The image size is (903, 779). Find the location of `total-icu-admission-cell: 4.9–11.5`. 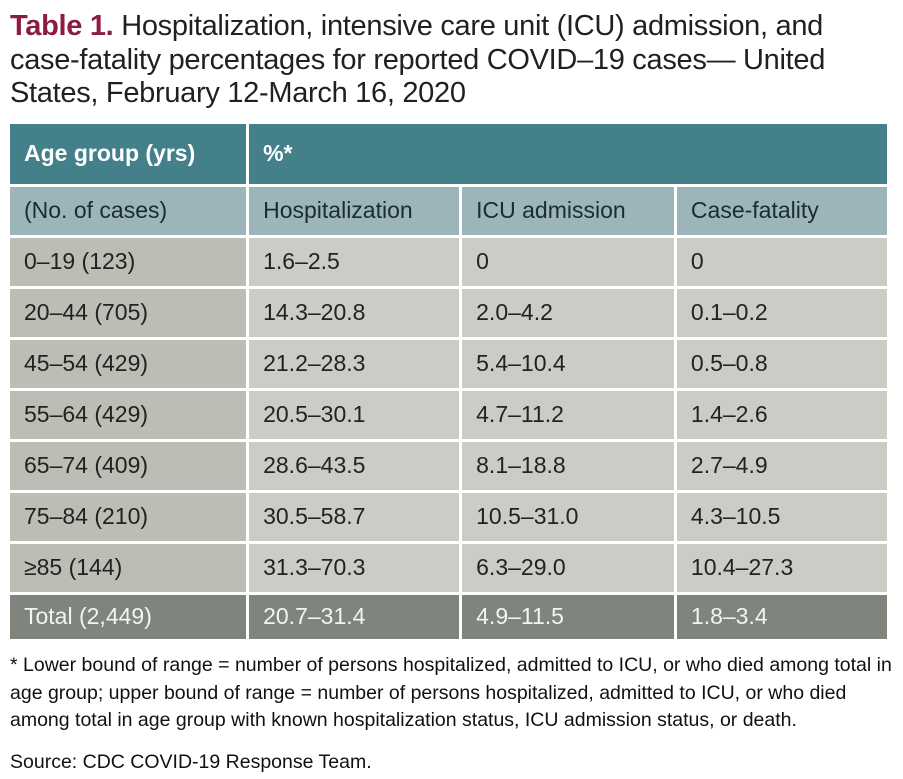

total-icu-admission-cell: 4.9–11.5 is located at coordinates (568, 616).